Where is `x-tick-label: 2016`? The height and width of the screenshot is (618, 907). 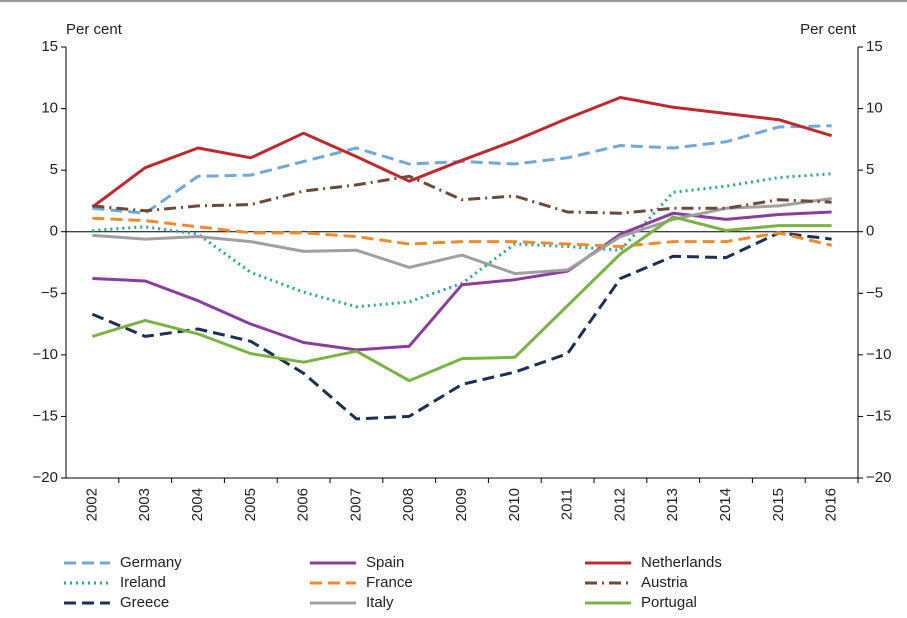
x-tick-label: 2016 is located at coordinates (831, 504).